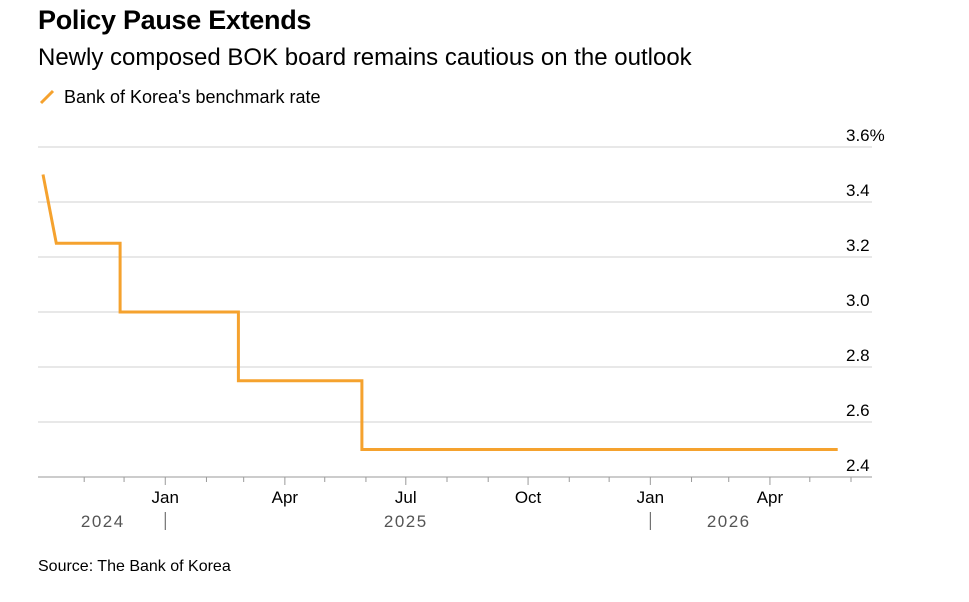 This screenshot has height=602, width=969. I want to click on chart-legend: Bank of Korea's benchmark rate, so click(179, 97).